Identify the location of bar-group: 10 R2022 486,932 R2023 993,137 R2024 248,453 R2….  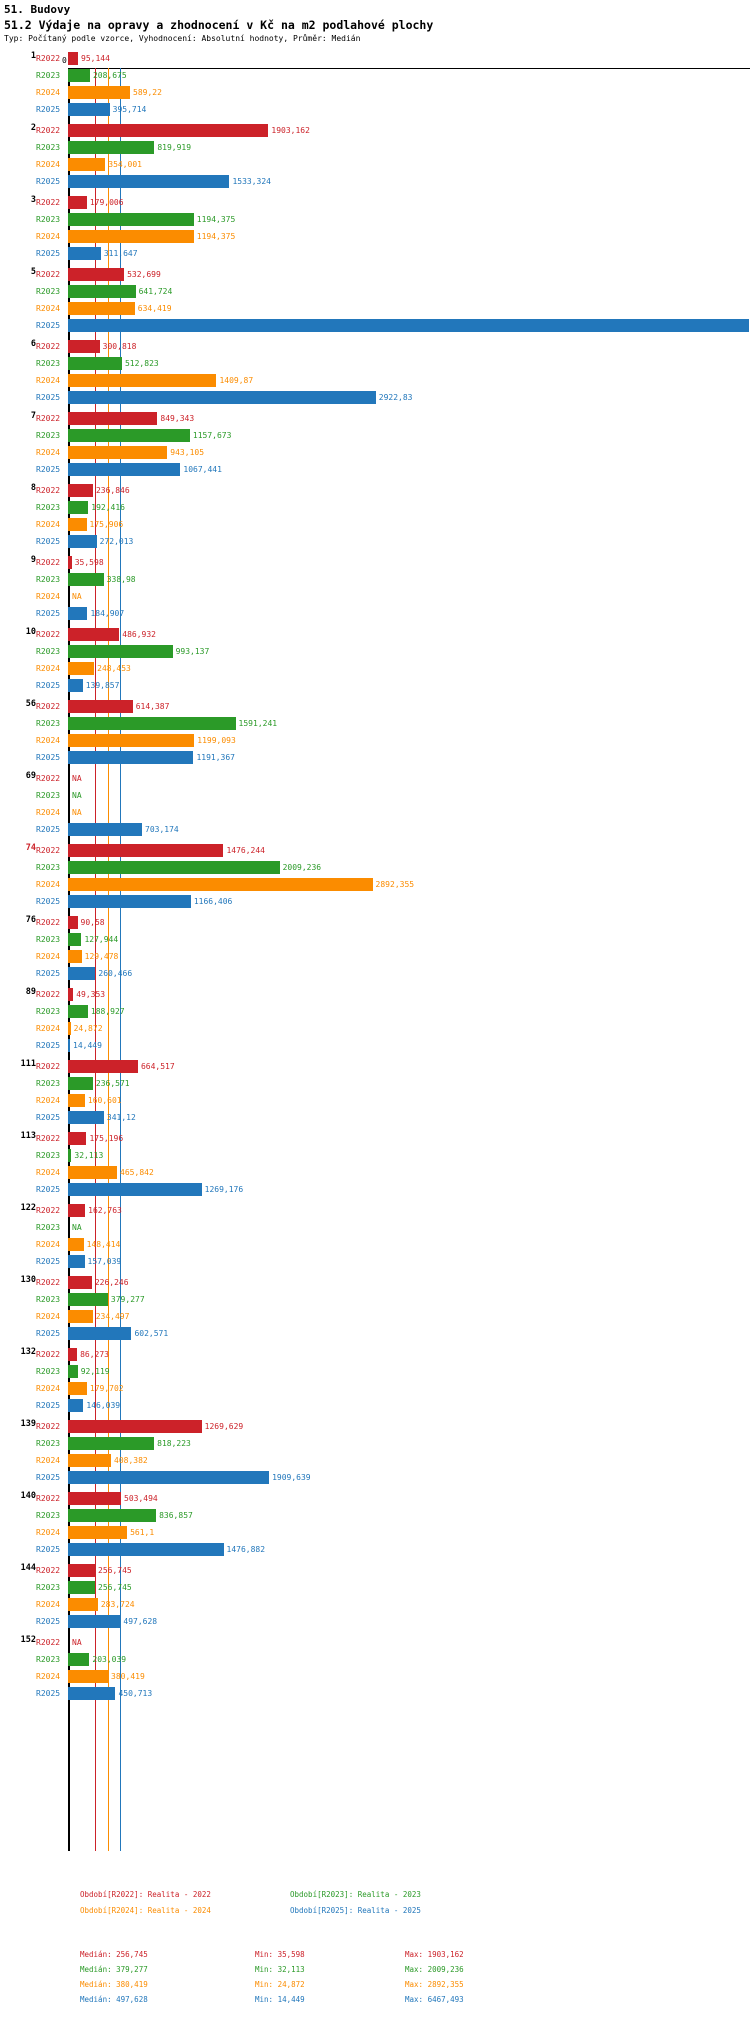
(375, 662).